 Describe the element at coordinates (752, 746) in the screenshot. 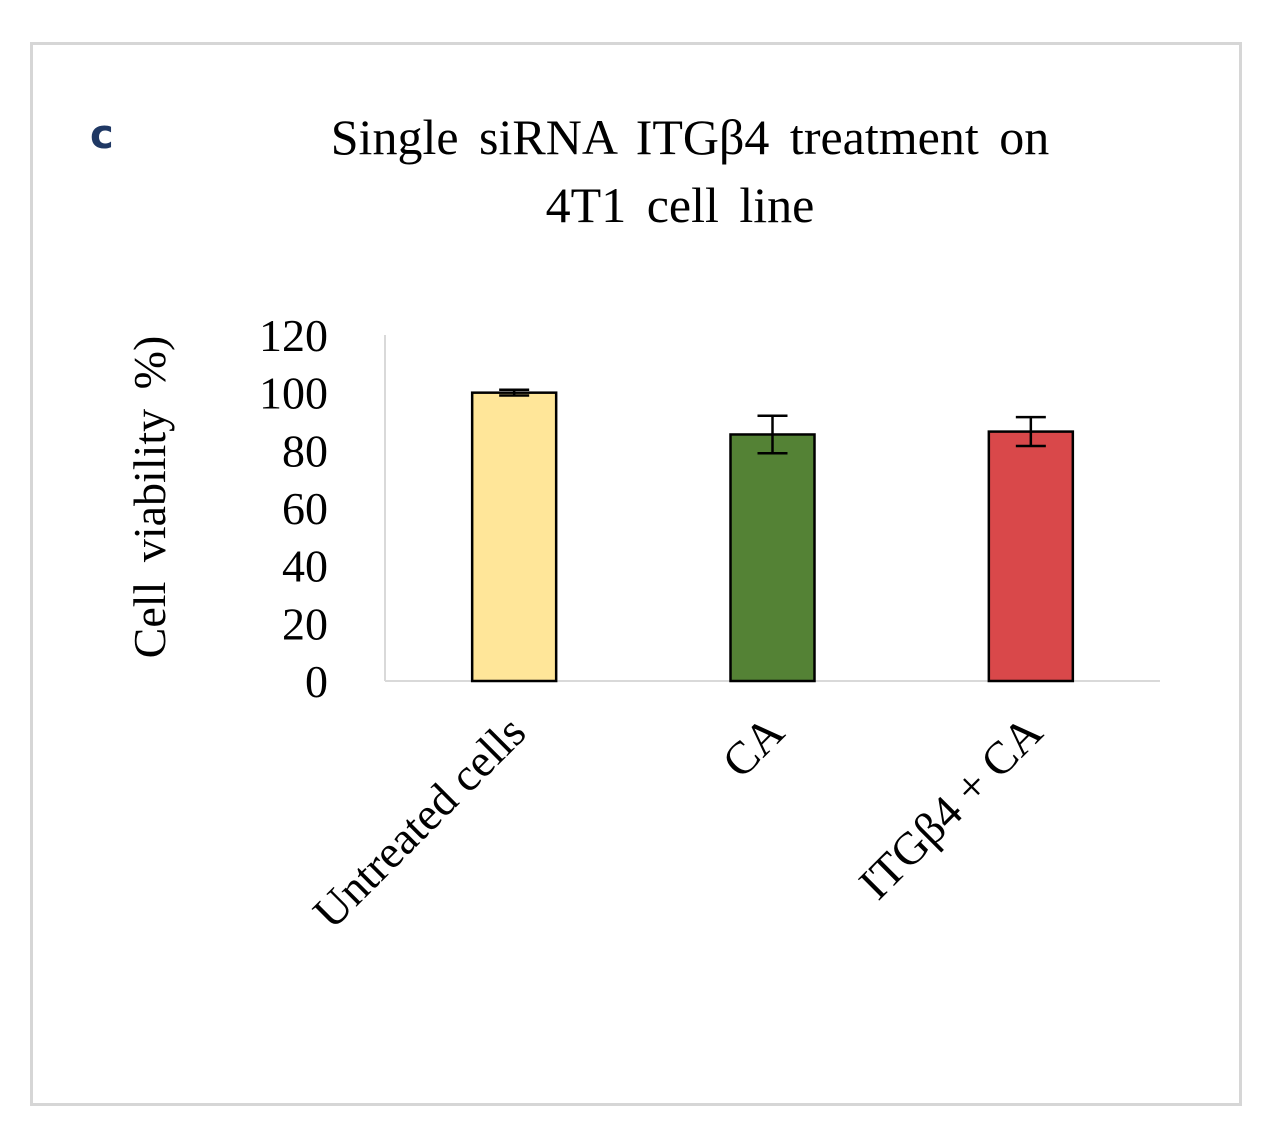

I see `category-label: CA` at that location.